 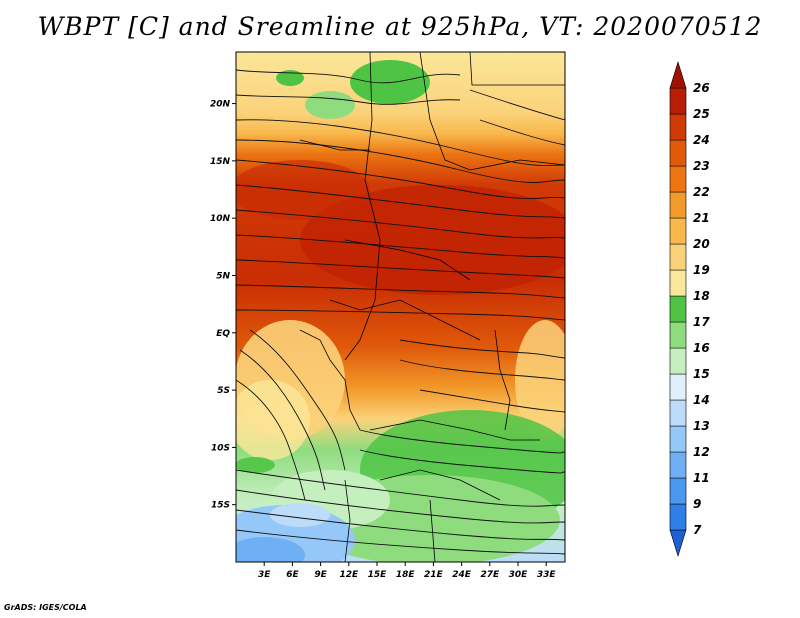 What do you see at coordinates (547, 575) in the screenshot?
I see `lon-label: 33E` at bounding box center [547, 575].